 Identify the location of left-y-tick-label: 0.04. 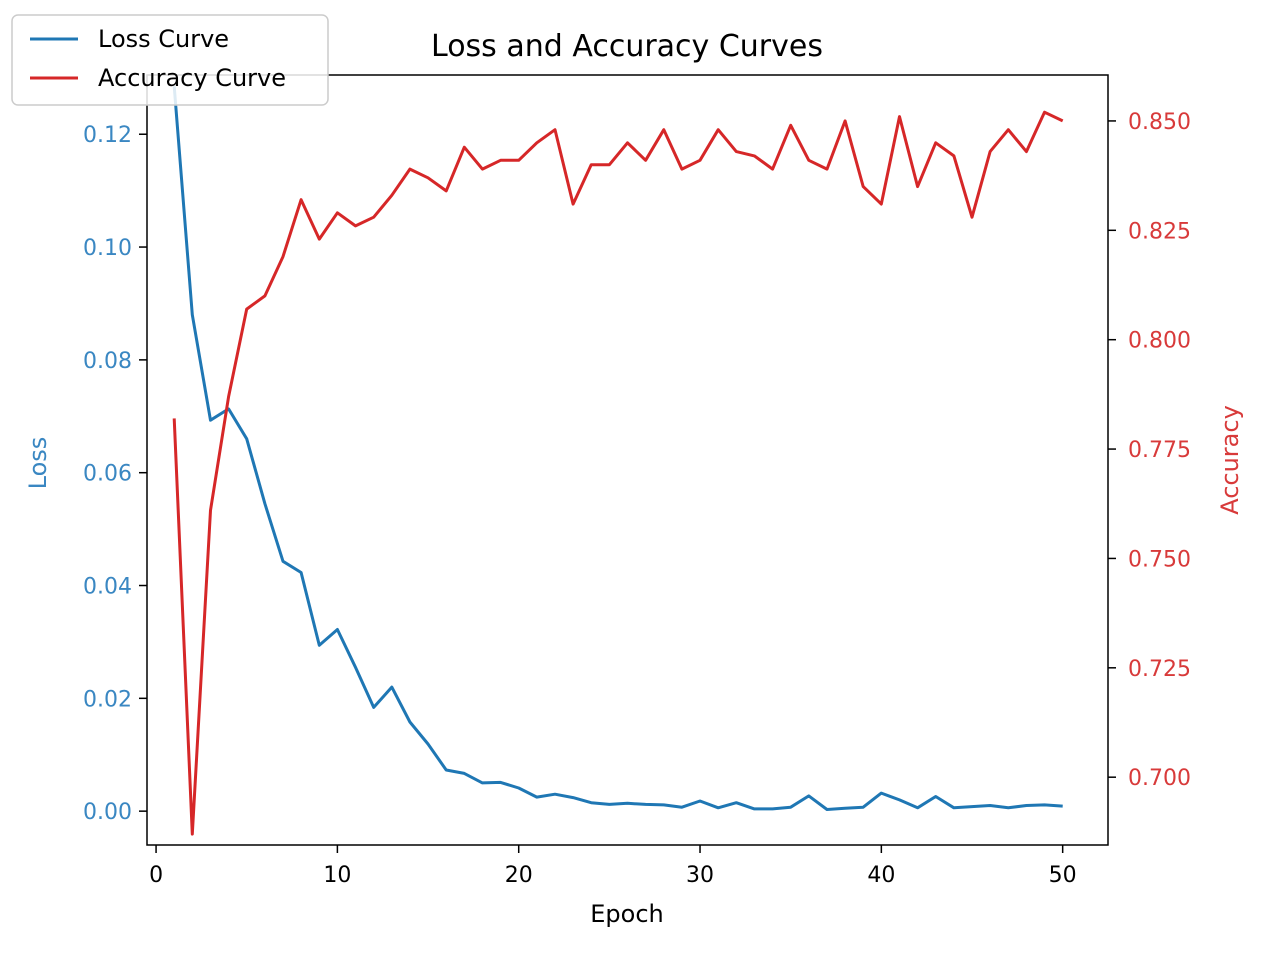
(107, 587).